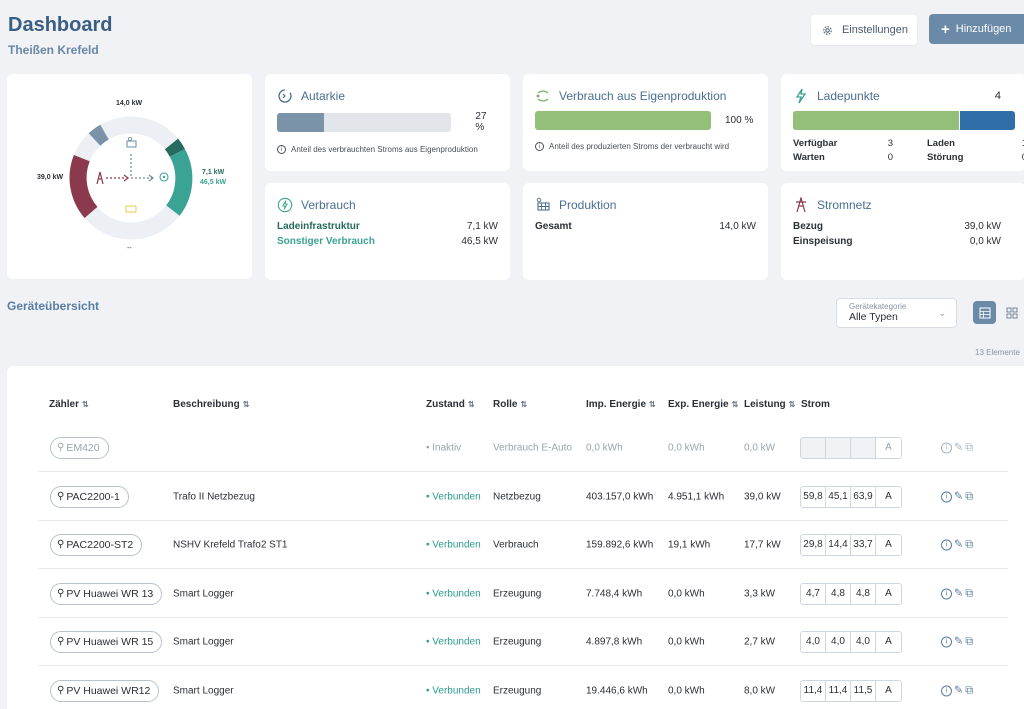 This screenshot has width=1024, height=709. Describe the element at coordinates (760, 593) in the screenshot. I see `power: 3,3 kW` at that location.